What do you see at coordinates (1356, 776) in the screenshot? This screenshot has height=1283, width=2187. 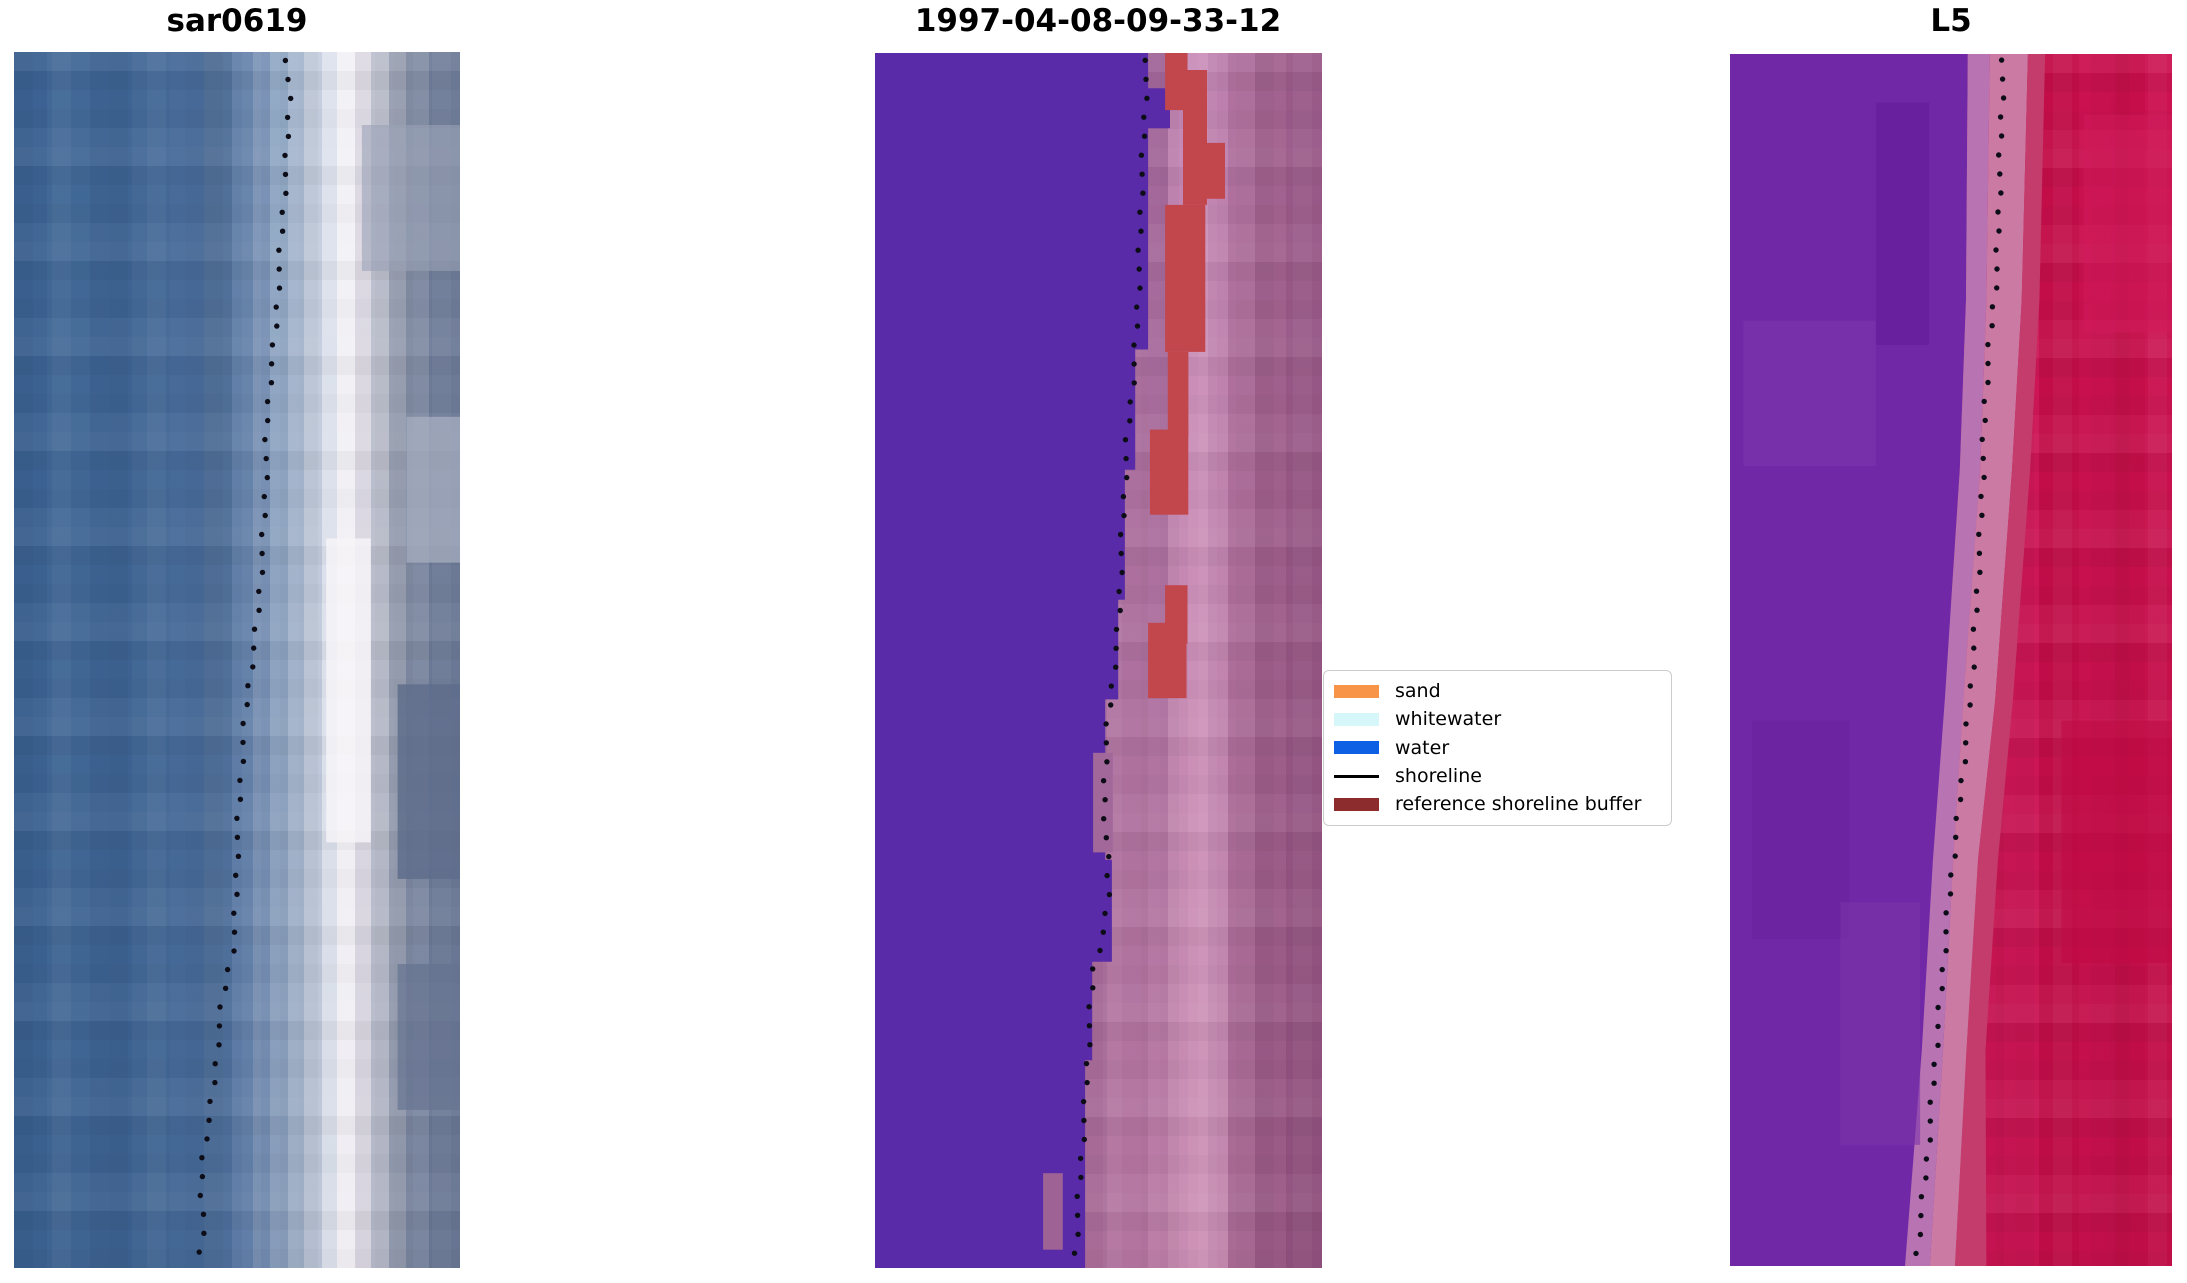 I see `shoreline-line-swatch` at bounding box center [1356, 776].